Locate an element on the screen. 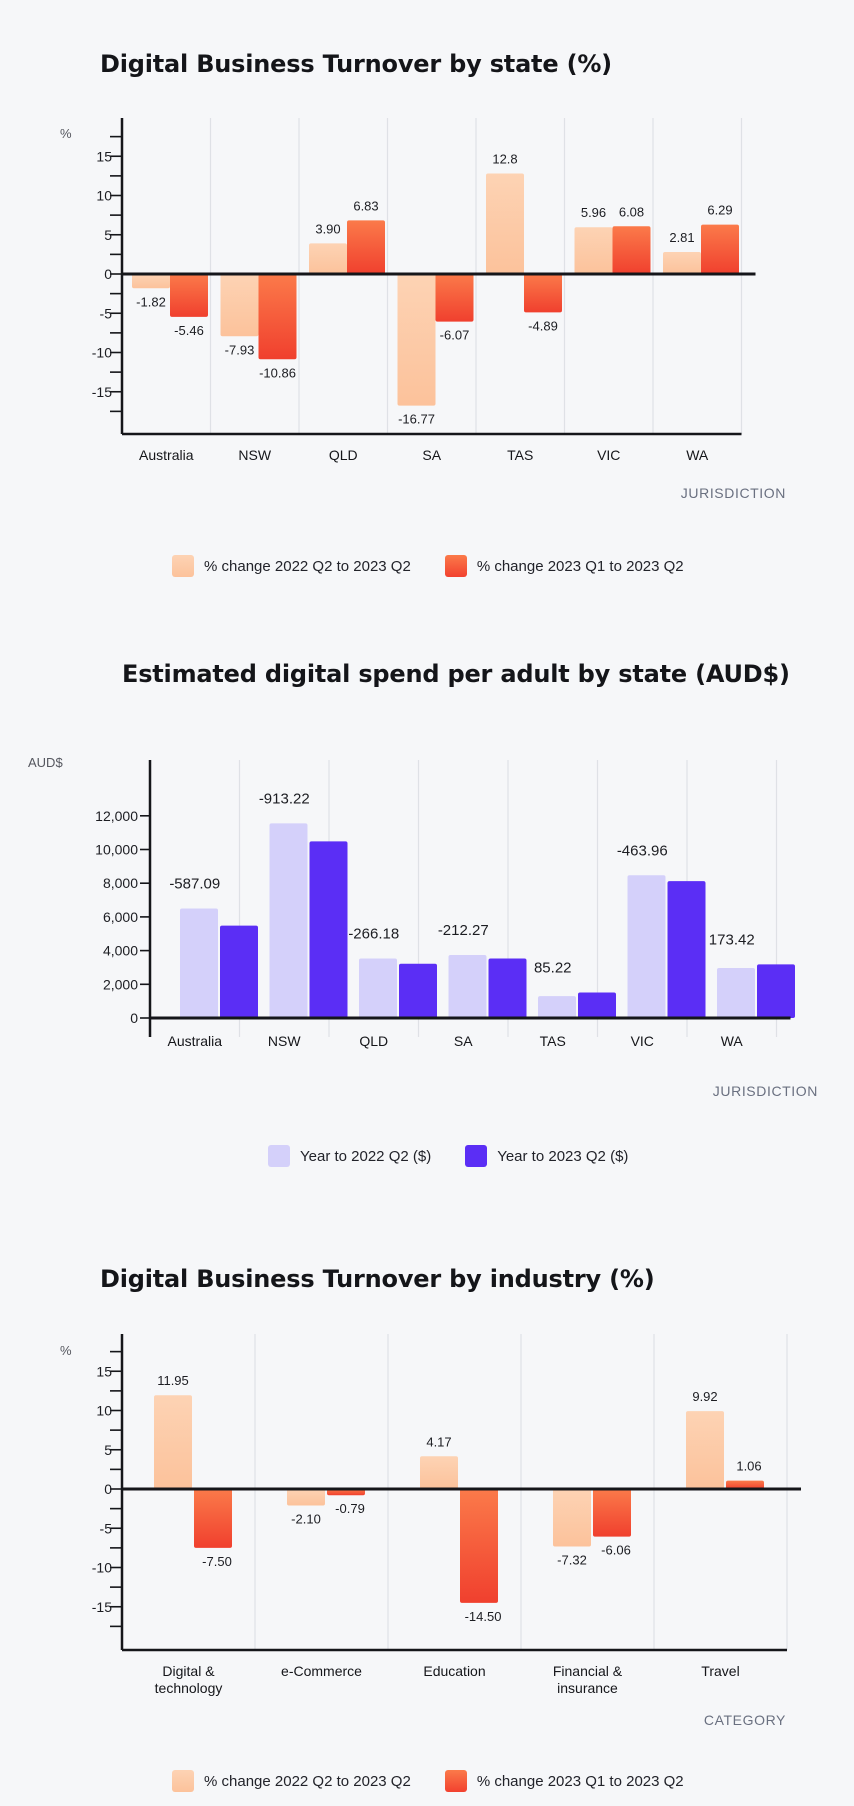  data-label: 11.95 is located at coordinates (173, 1380).